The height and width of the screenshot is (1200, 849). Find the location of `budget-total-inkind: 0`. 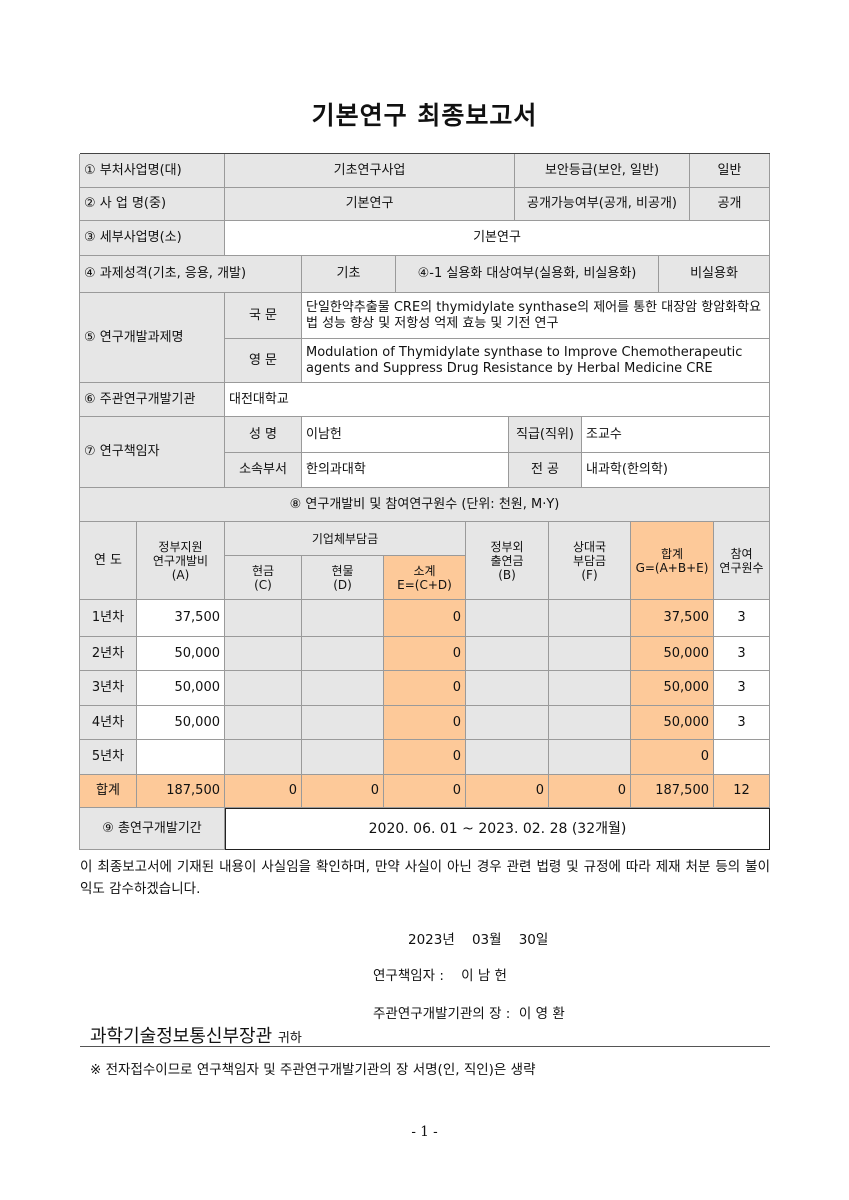

budget-total-inkind: 0 is located at coordinates (343, 791).